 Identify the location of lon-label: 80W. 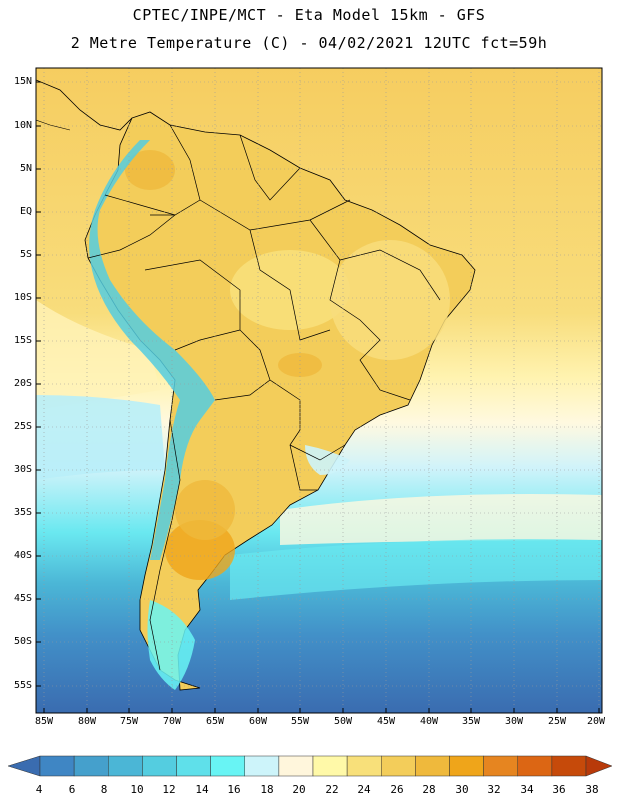
(87, 721).